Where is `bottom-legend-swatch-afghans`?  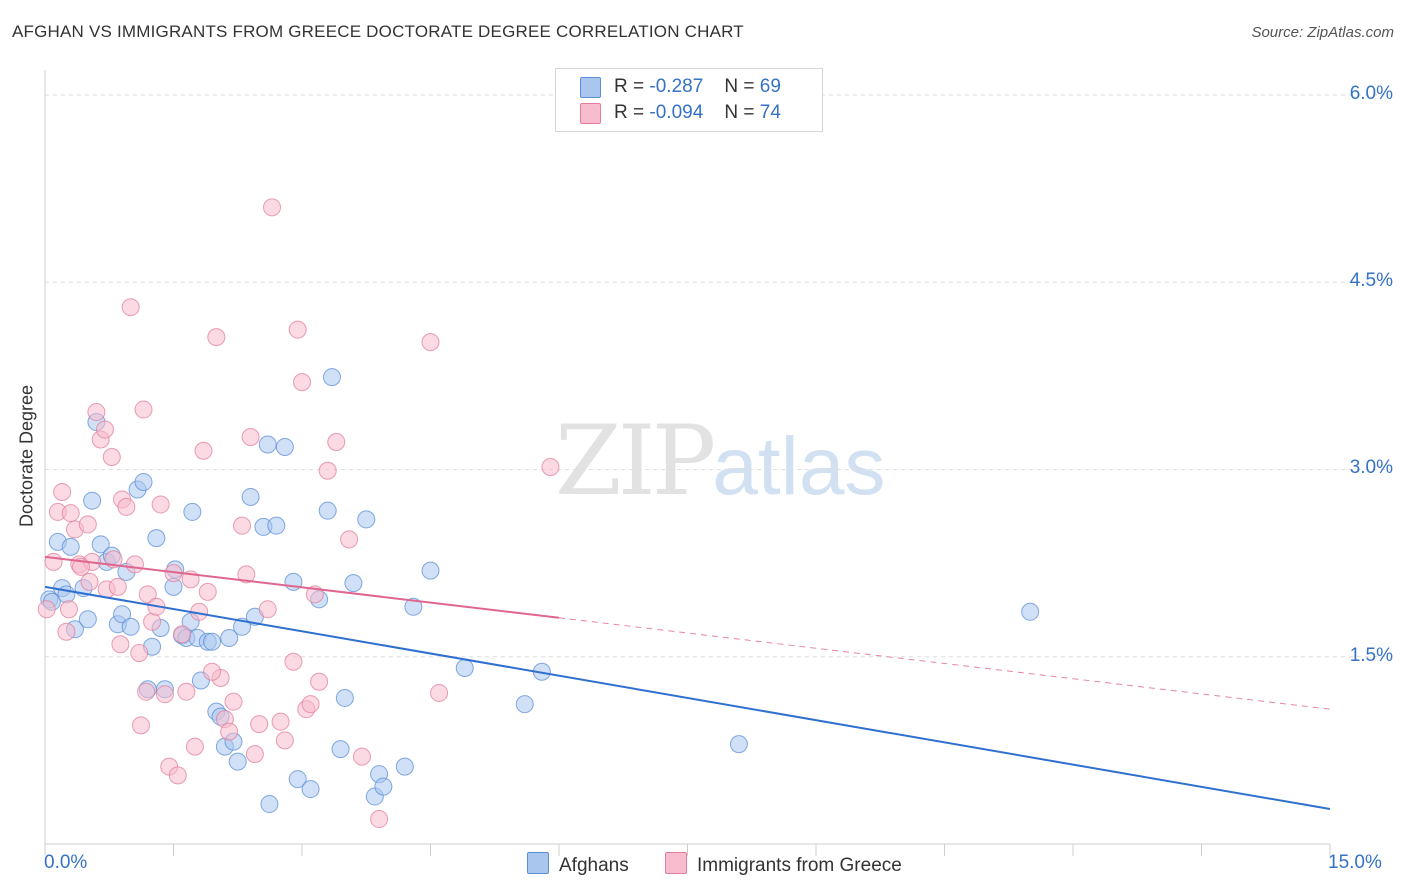 bottom-legend-swatch-afghans is located at coordinates (538, 863).